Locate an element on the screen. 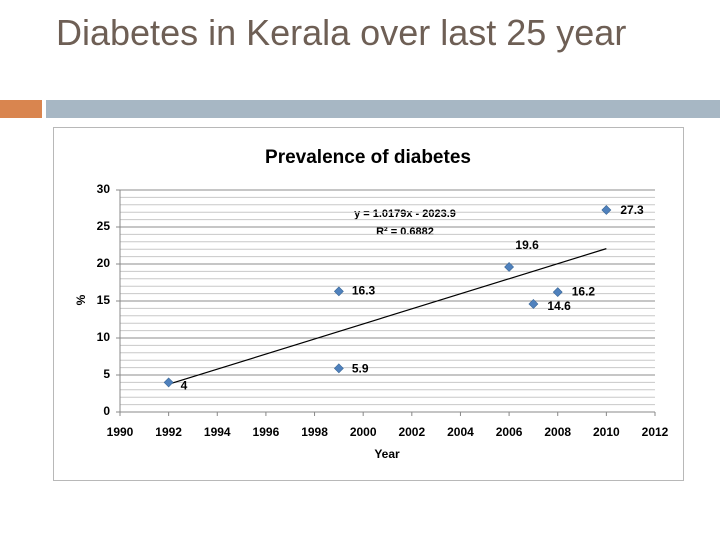  x-tick-label: 2008 is located at coordinates (557, 432).